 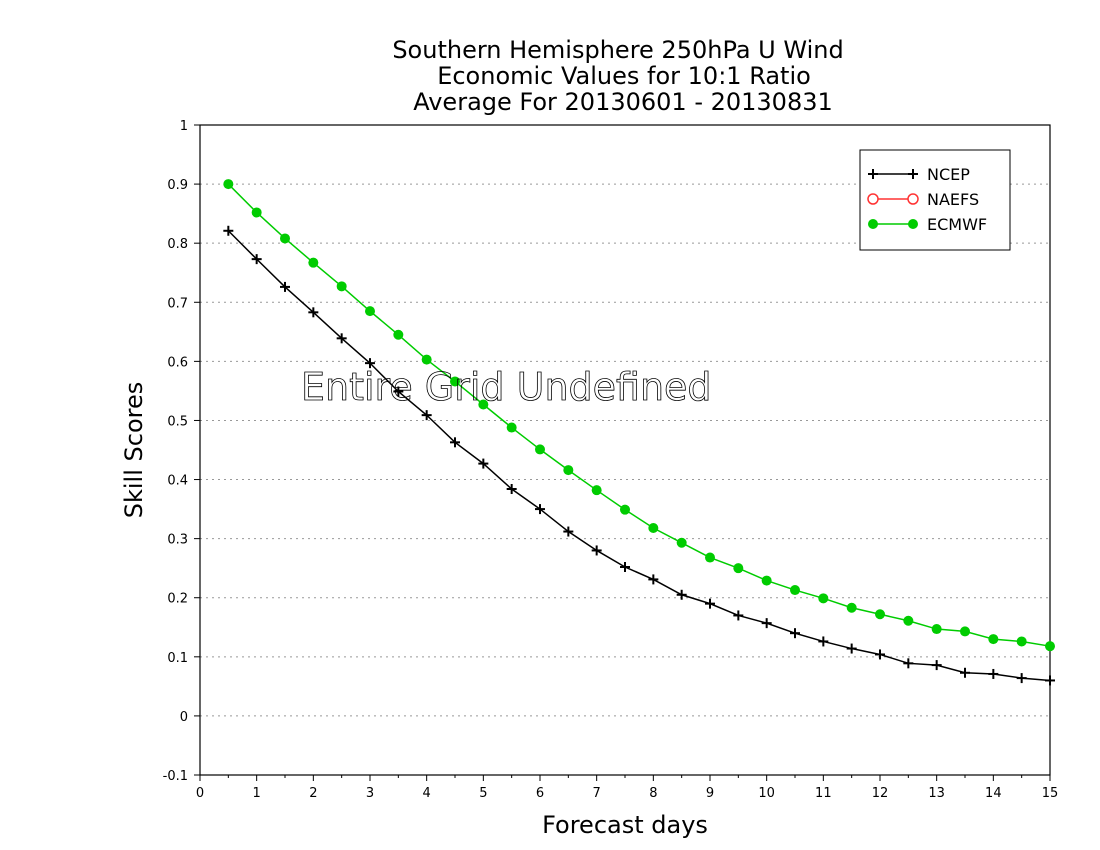 What do you see at coordinates (953, 199) in the screenshot?
I see `legend-label-naefs: NAEFS` at bounding box center [953, 199].